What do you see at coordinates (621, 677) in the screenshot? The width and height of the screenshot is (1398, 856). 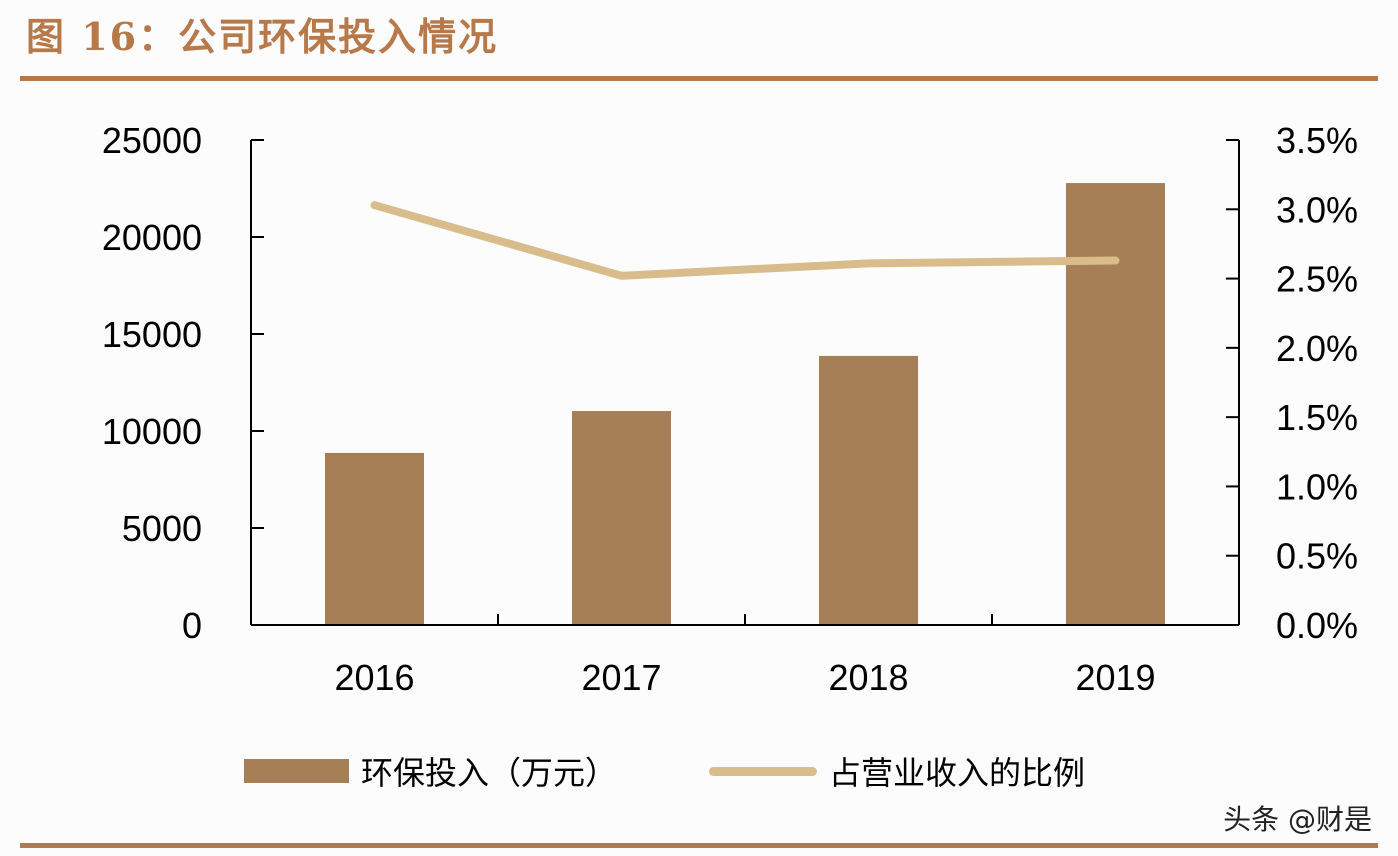 I see `x-tick-label: 2017` at bounding box center [621, 677].